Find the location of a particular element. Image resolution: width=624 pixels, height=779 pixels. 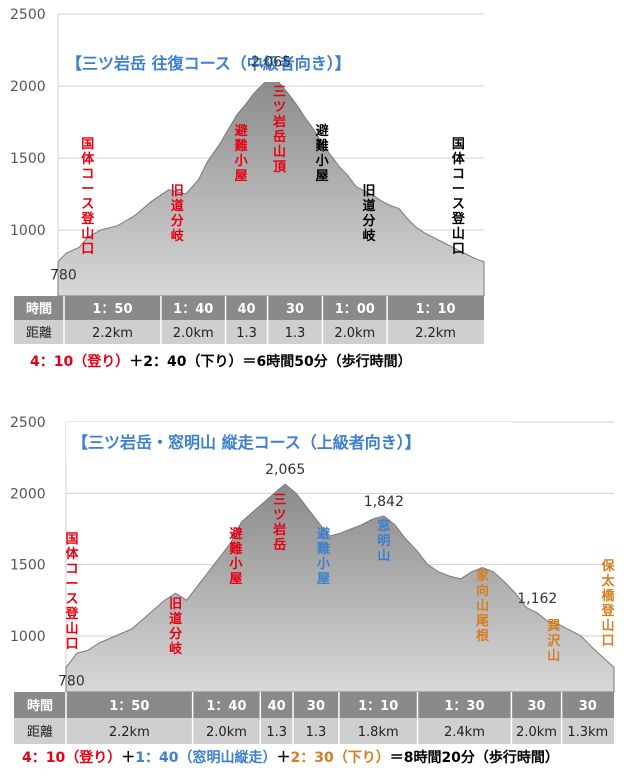

summary-part: ＝8時間20分（歩行時間） is located at coordinates (474, 758).